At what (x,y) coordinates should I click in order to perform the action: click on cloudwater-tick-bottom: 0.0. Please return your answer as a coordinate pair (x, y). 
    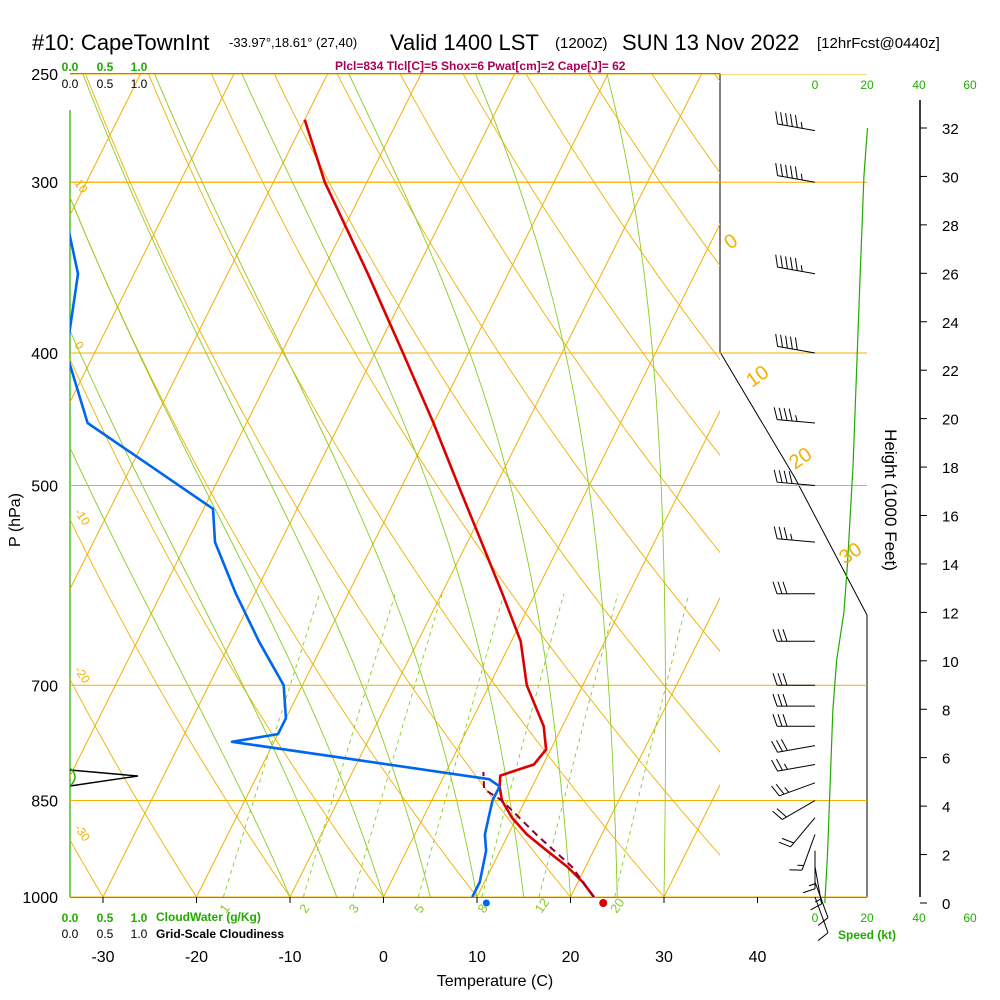
    Looking at the image, I should click on (70, 918).